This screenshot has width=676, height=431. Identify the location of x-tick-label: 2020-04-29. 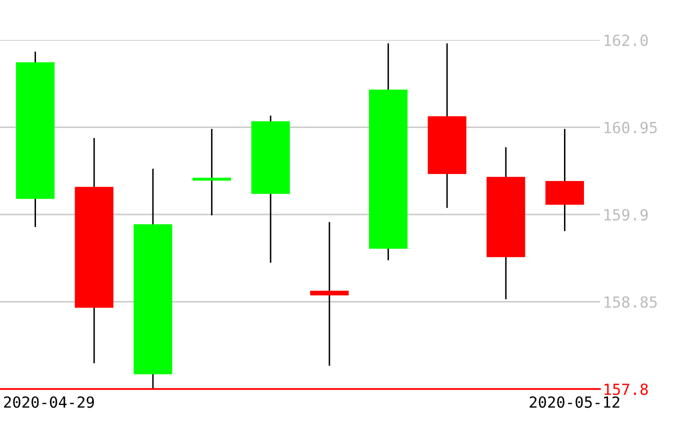
(49, 402).